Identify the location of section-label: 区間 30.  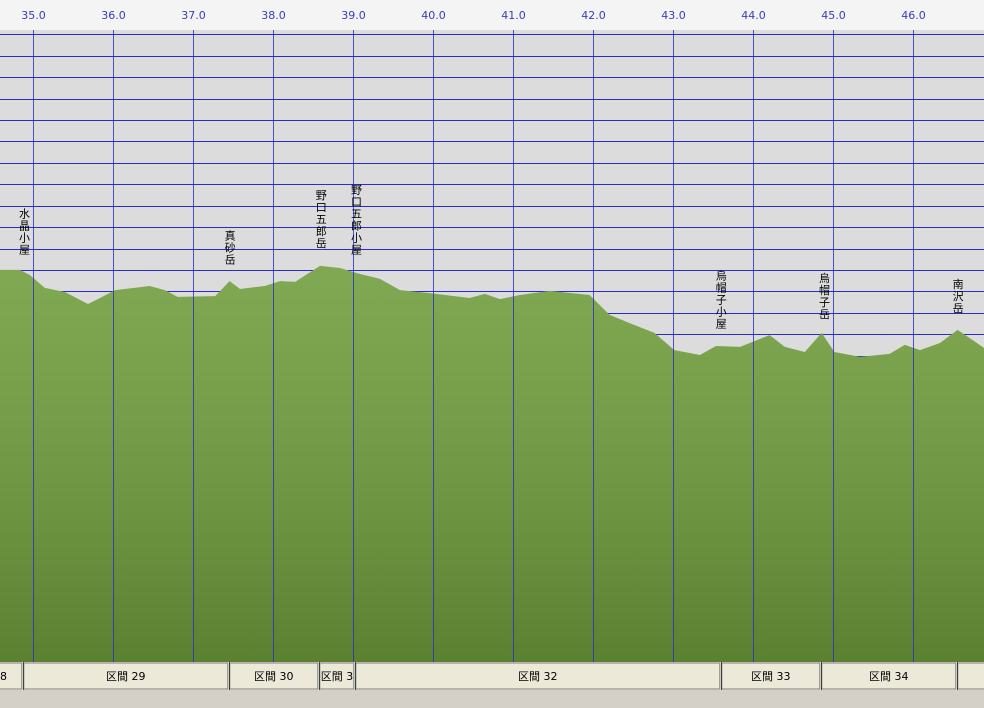
(274, 676).